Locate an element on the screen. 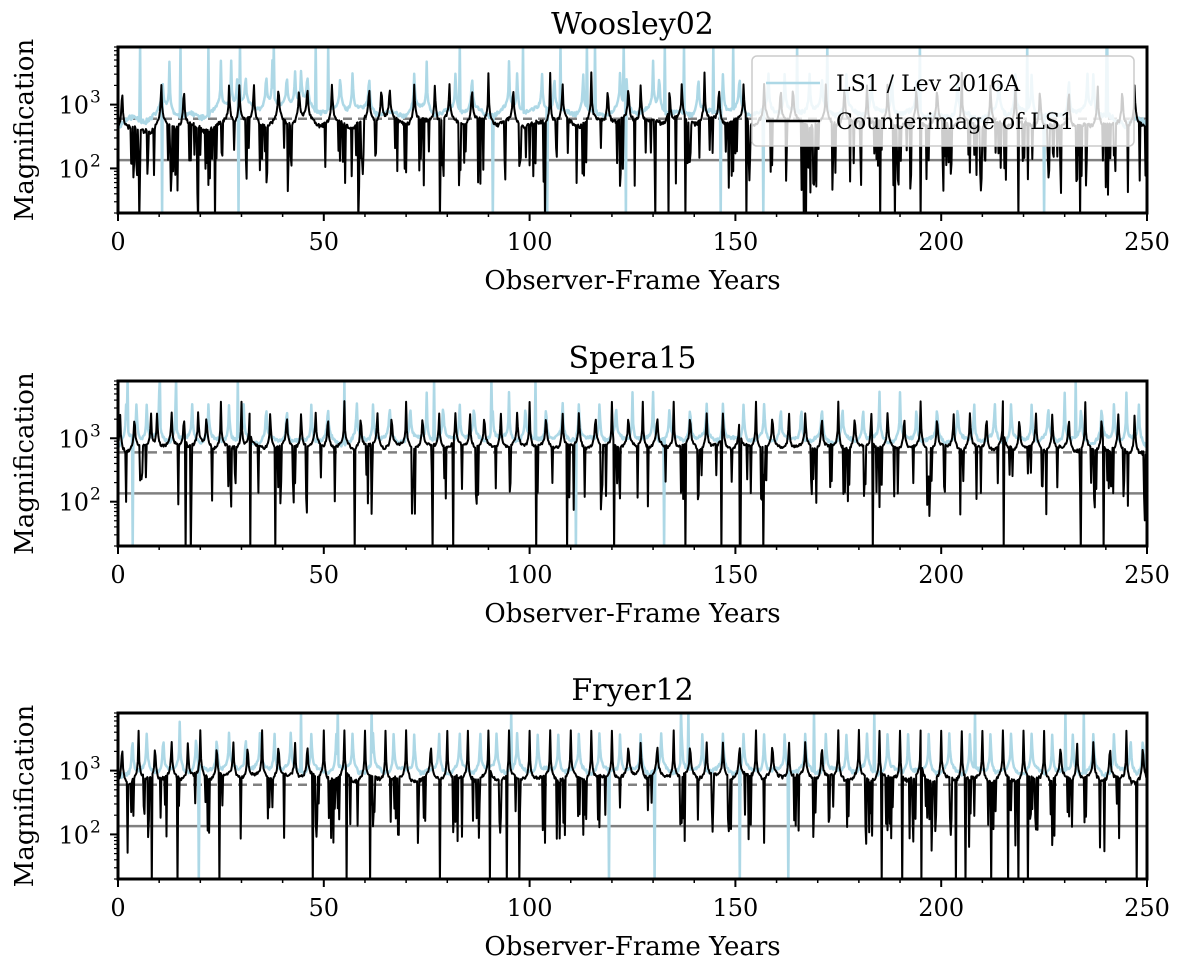 The image size is (1183, 964). chart-title: Fryer12 is located at coordinates (632, 690).